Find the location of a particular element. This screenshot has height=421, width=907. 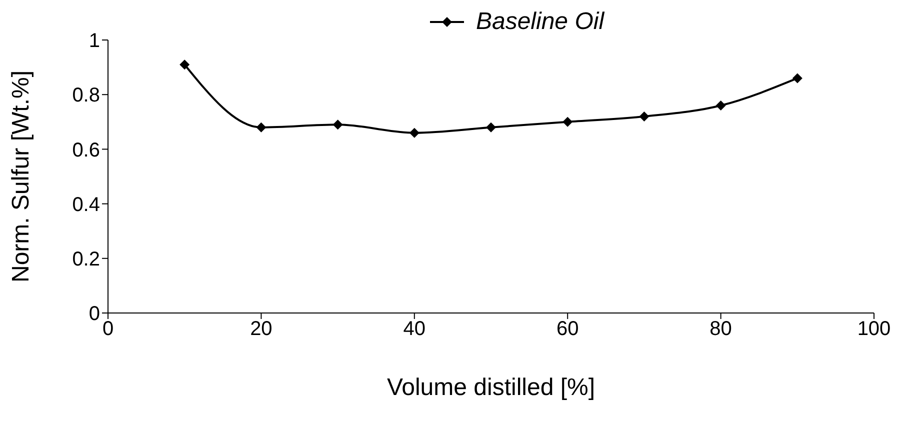

x-tick-label: 20 is located at coordinates (261, 329).